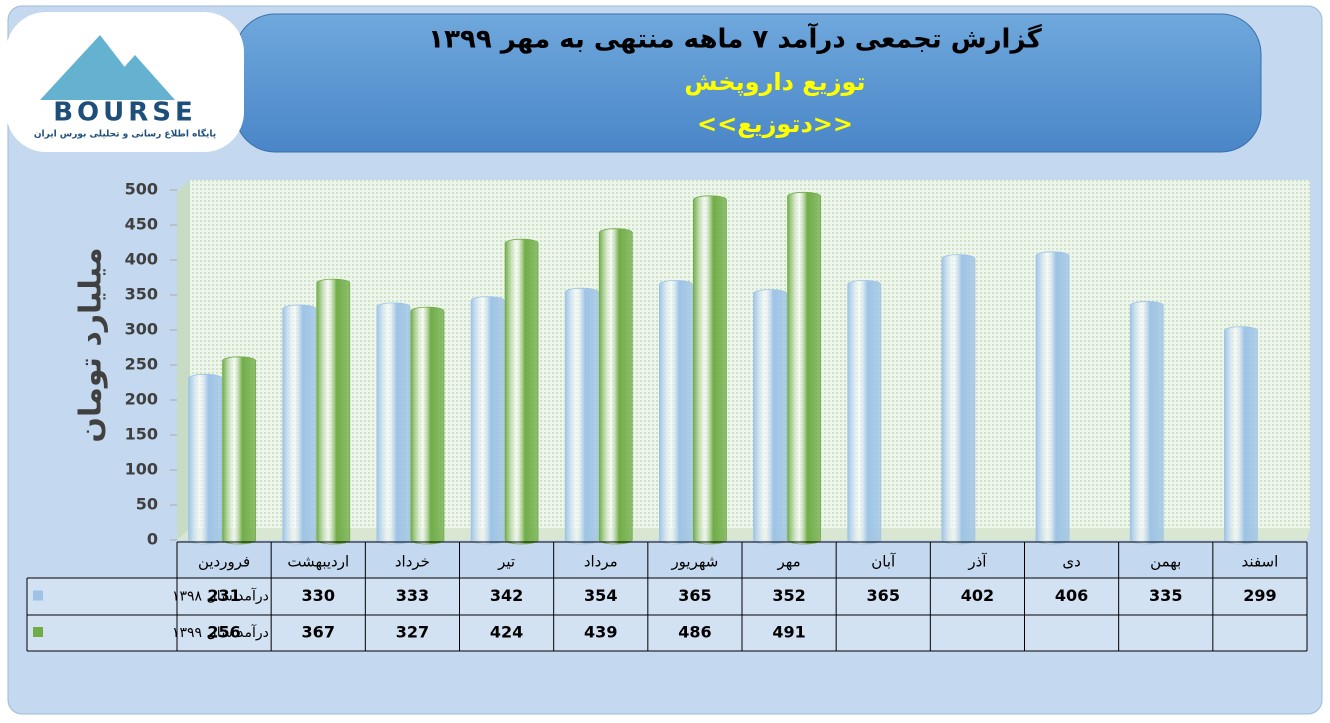 The image size is (1330, 723). I want to click on chart-symbol: <<دتوزیع>>, so click(775, 124).